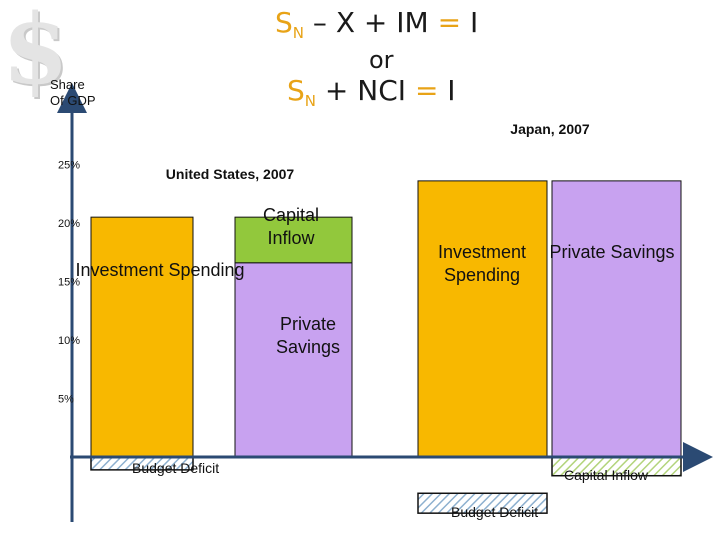 The height and width of the screenshot is (540, 720). What do you see at coordinates (69, 341) in the screenshot?
I see `y-tick-label: 10%` at bounding box center [69, 341].